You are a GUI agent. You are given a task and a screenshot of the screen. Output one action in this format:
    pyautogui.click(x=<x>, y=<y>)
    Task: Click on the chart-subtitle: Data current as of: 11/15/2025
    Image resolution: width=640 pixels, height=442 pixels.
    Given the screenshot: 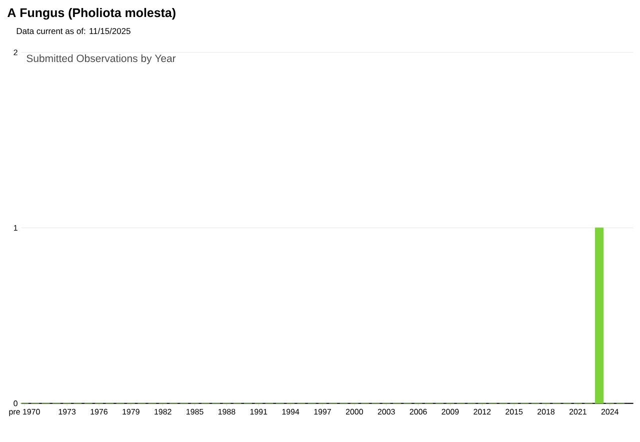 What is the action you would take?
    pyautogui.click(x=73, y=31)
    